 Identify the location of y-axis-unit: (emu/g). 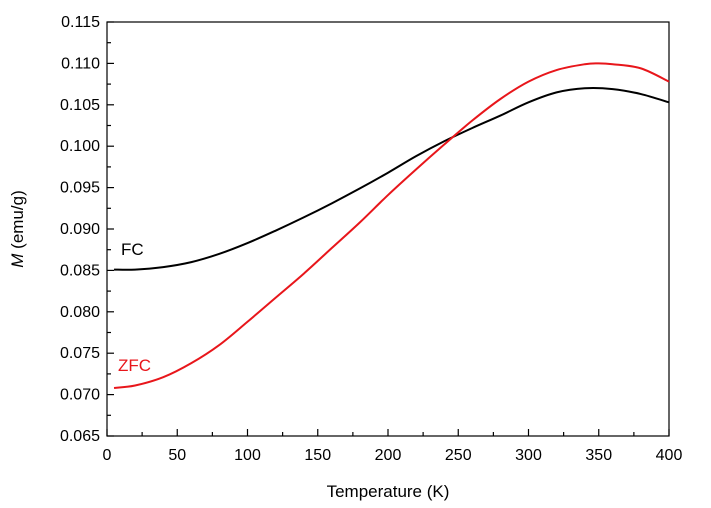
(17, 221).